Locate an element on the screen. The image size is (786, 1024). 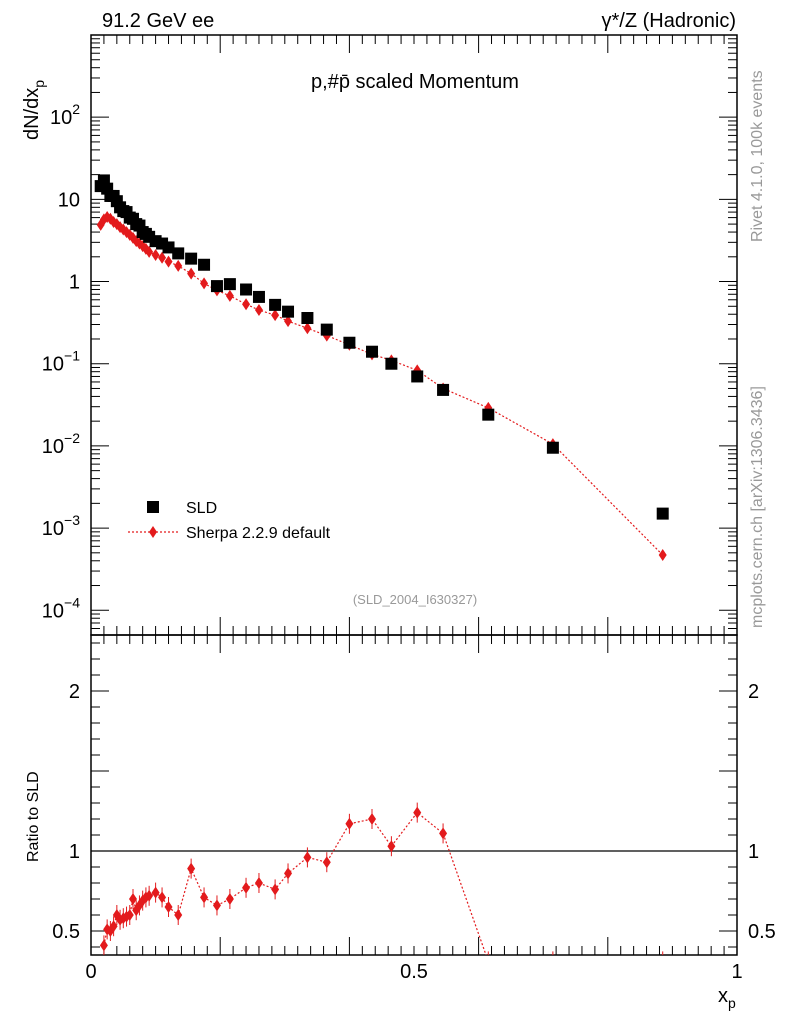
main-y-tick-label-exp: −4 is located at coordinates (72, 602).